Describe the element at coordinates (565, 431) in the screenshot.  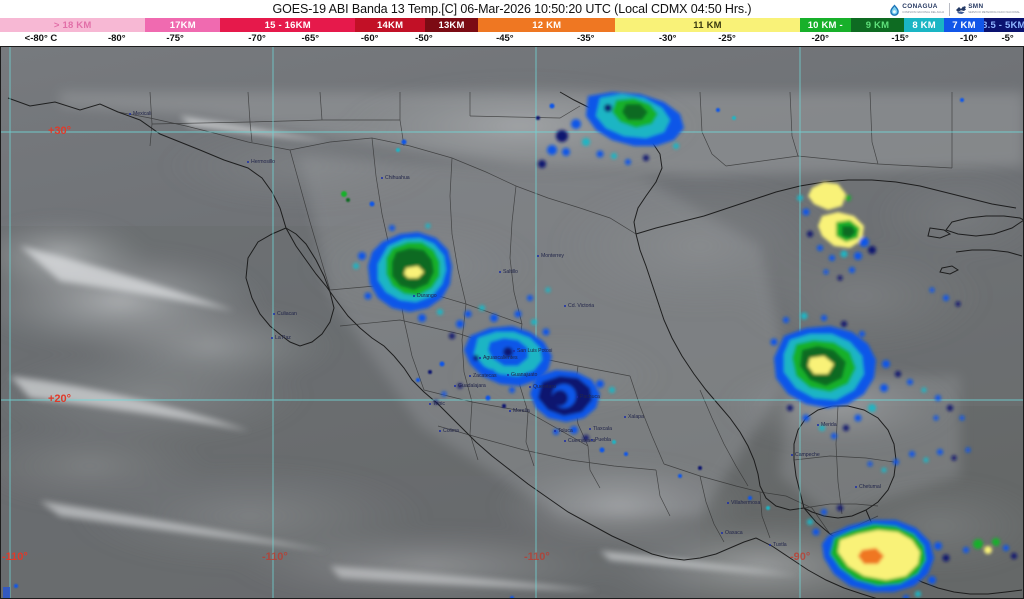
I see `city-label: Toluca` at that location.